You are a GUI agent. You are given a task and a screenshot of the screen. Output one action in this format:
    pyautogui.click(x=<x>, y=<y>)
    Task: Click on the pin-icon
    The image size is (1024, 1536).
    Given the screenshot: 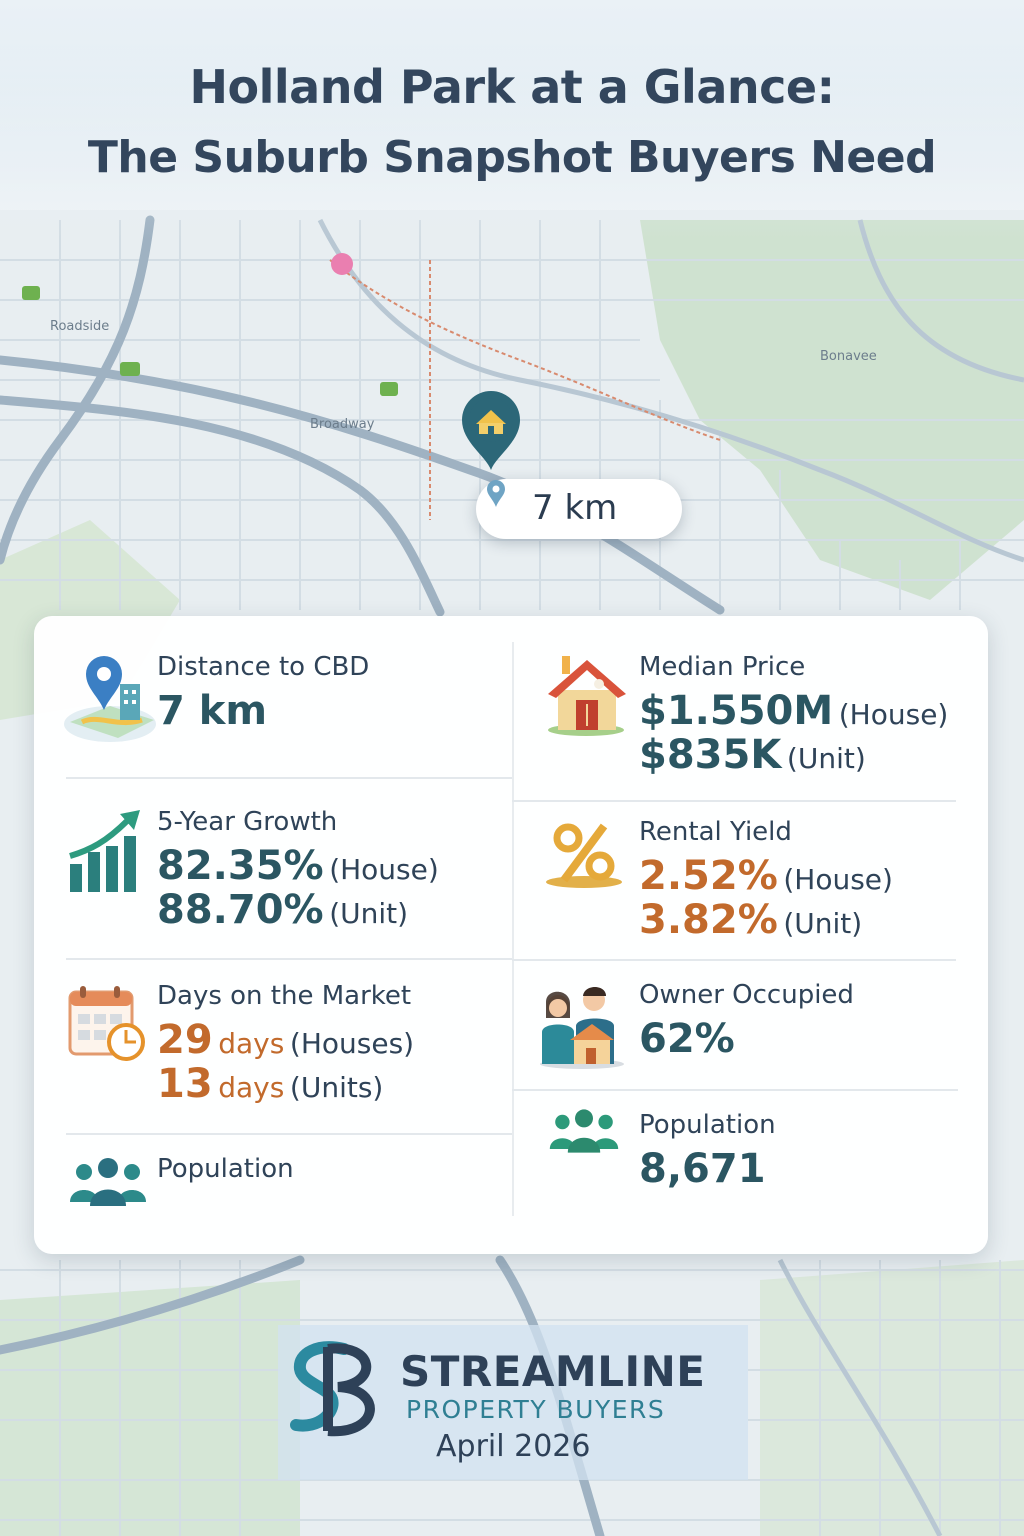 What is the action you would take?
    pyautogui.click(x=496, y=493)
    